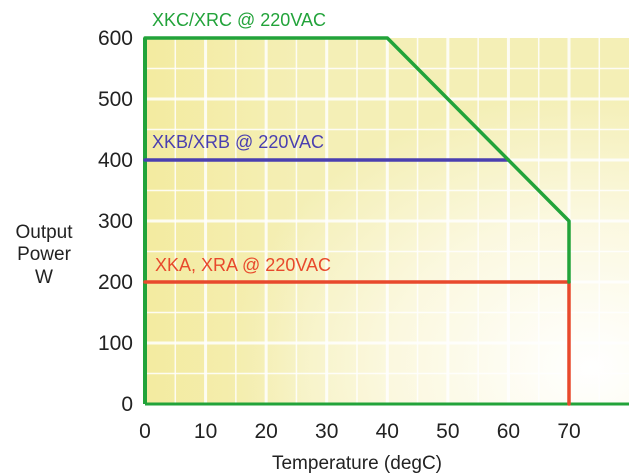 The height and width of the screenshot is (476, 629). What do you see at coordinates (238, 142) in the screenshot?
I see `series-label-xkb: XKB/XRB @ 220VAC` at bounding box center [238, 142].